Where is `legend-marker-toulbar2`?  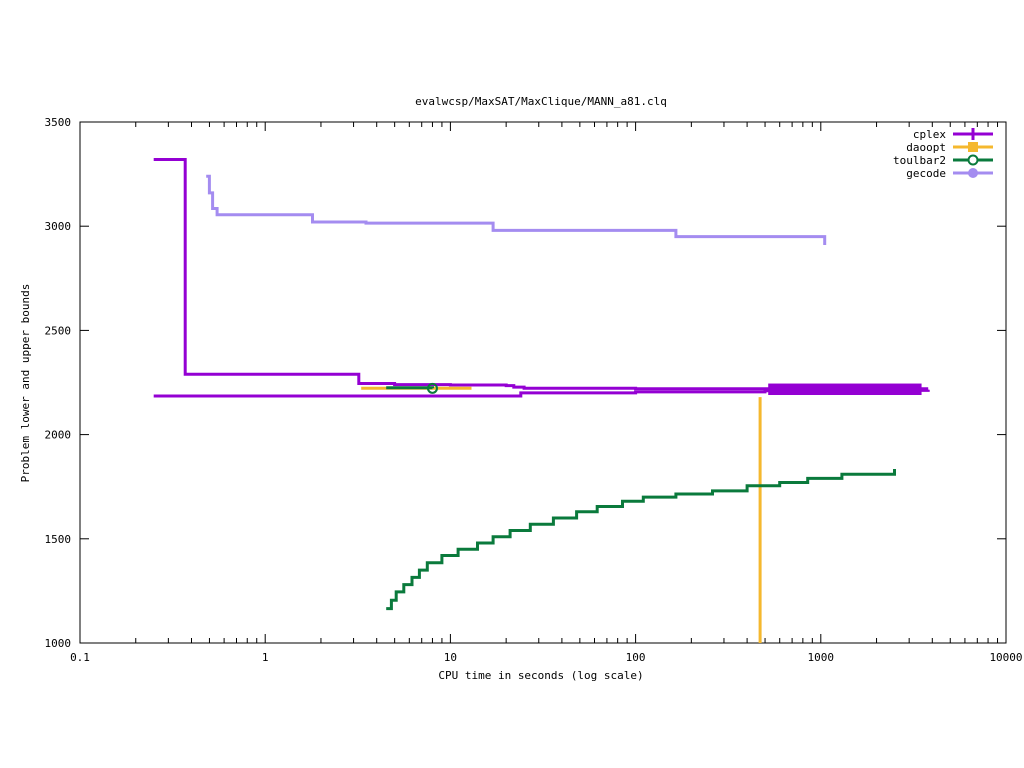
legend-marker-toulbar2 is located at coordinates (973, 160).